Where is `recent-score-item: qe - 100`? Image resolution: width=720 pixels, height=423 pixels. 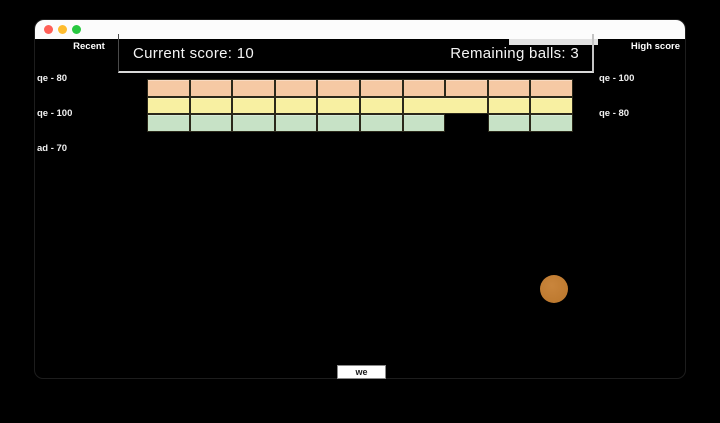 recent-score-item: qe - 100 is located at coordinates (55, 113).